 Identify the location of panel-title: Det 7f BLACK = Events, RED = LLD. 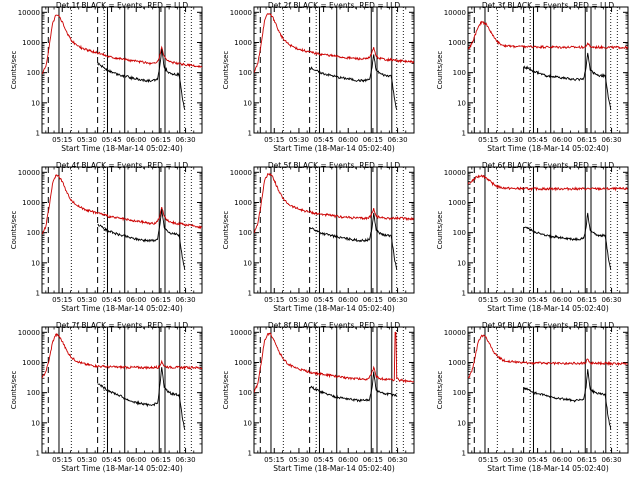
(122, 325).